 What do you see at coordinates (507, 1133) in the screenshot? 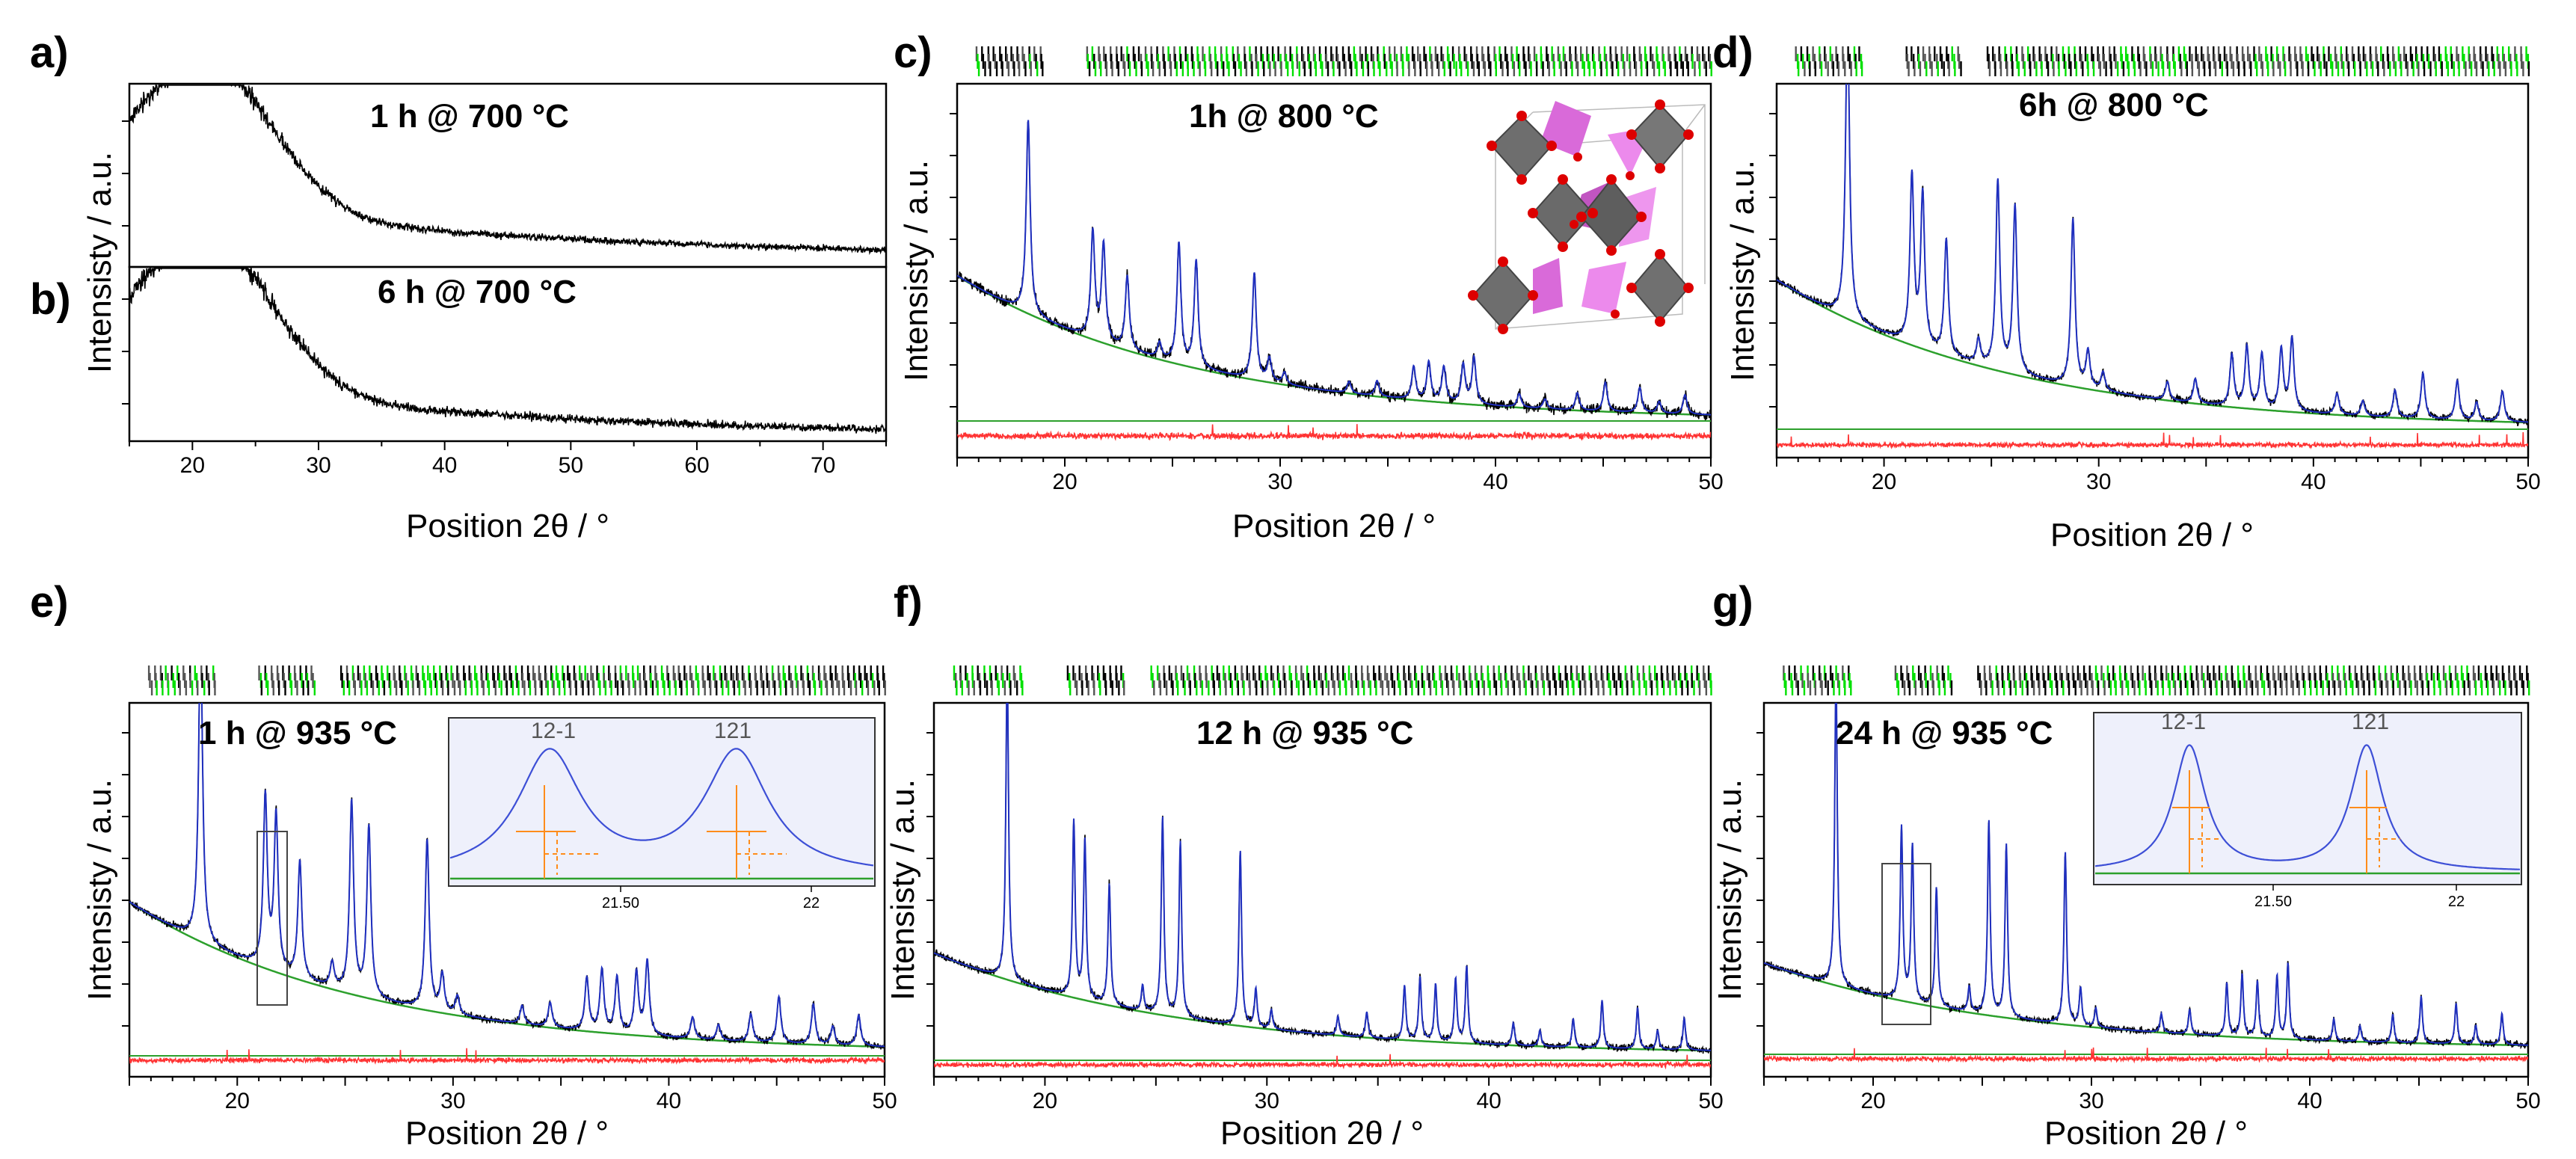
I see `panel-e-xlabel: Position 2θ / °` at bounding box center [507, 1133].